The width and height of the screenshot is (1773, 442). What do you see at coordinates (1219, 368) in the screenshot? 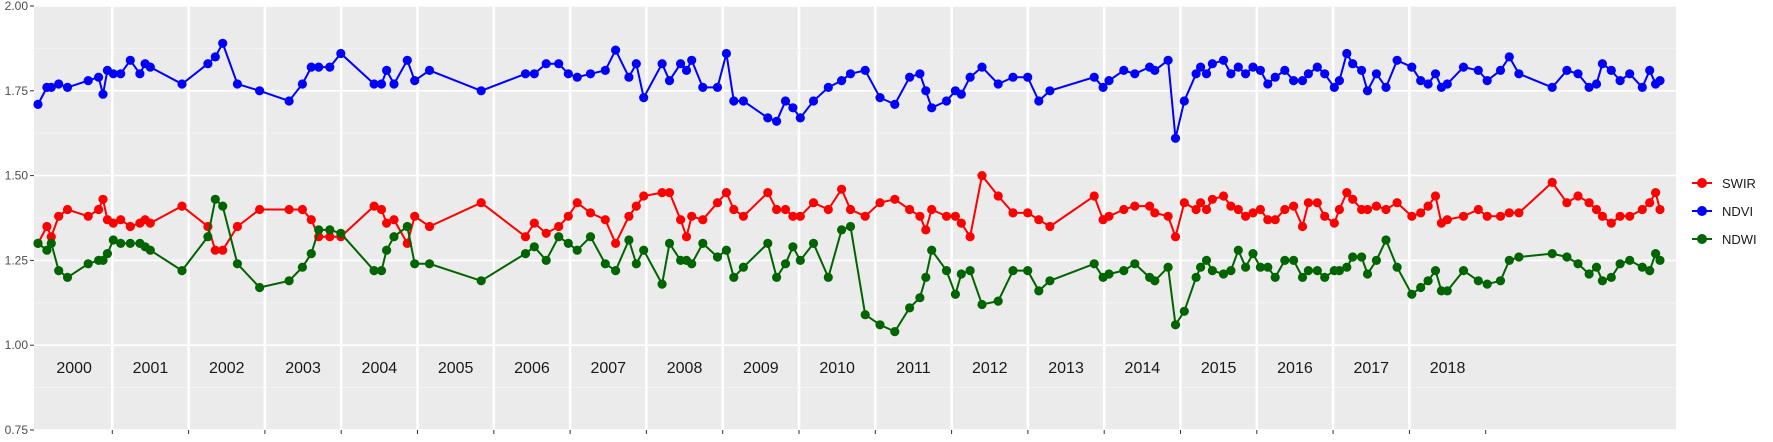
I see `year-label: 2015` at bounding box center [1219, 368].